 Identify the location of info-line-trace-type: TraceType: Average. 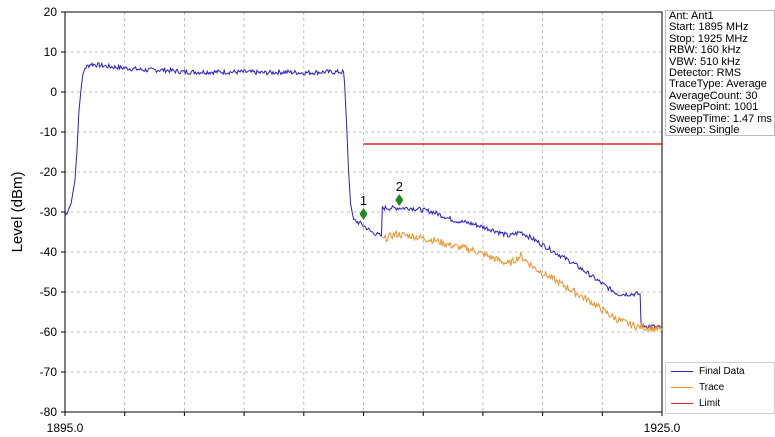
(718, 84).